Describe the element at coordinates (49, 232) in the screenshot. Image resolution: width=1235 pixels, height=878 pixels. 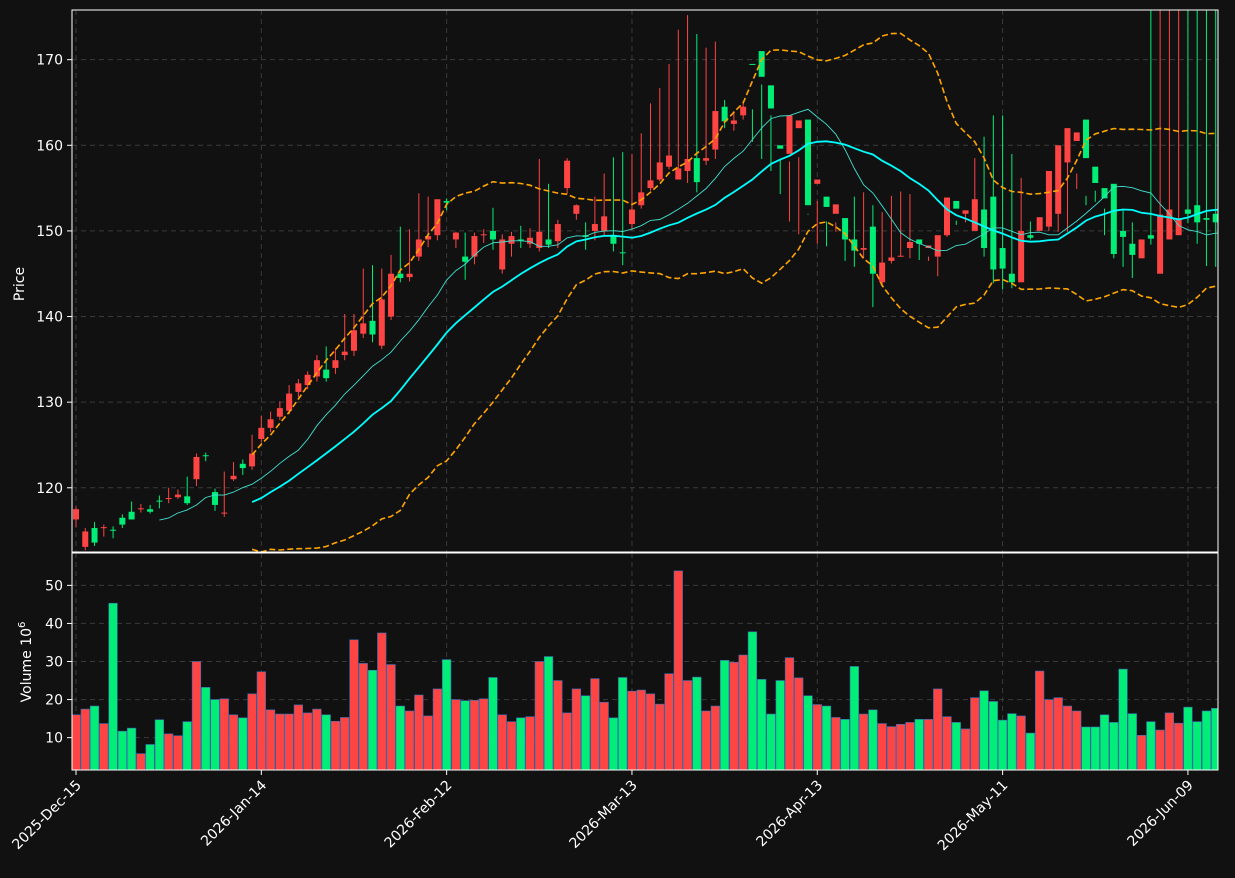
I see `price-tick-label: 150` at that location.